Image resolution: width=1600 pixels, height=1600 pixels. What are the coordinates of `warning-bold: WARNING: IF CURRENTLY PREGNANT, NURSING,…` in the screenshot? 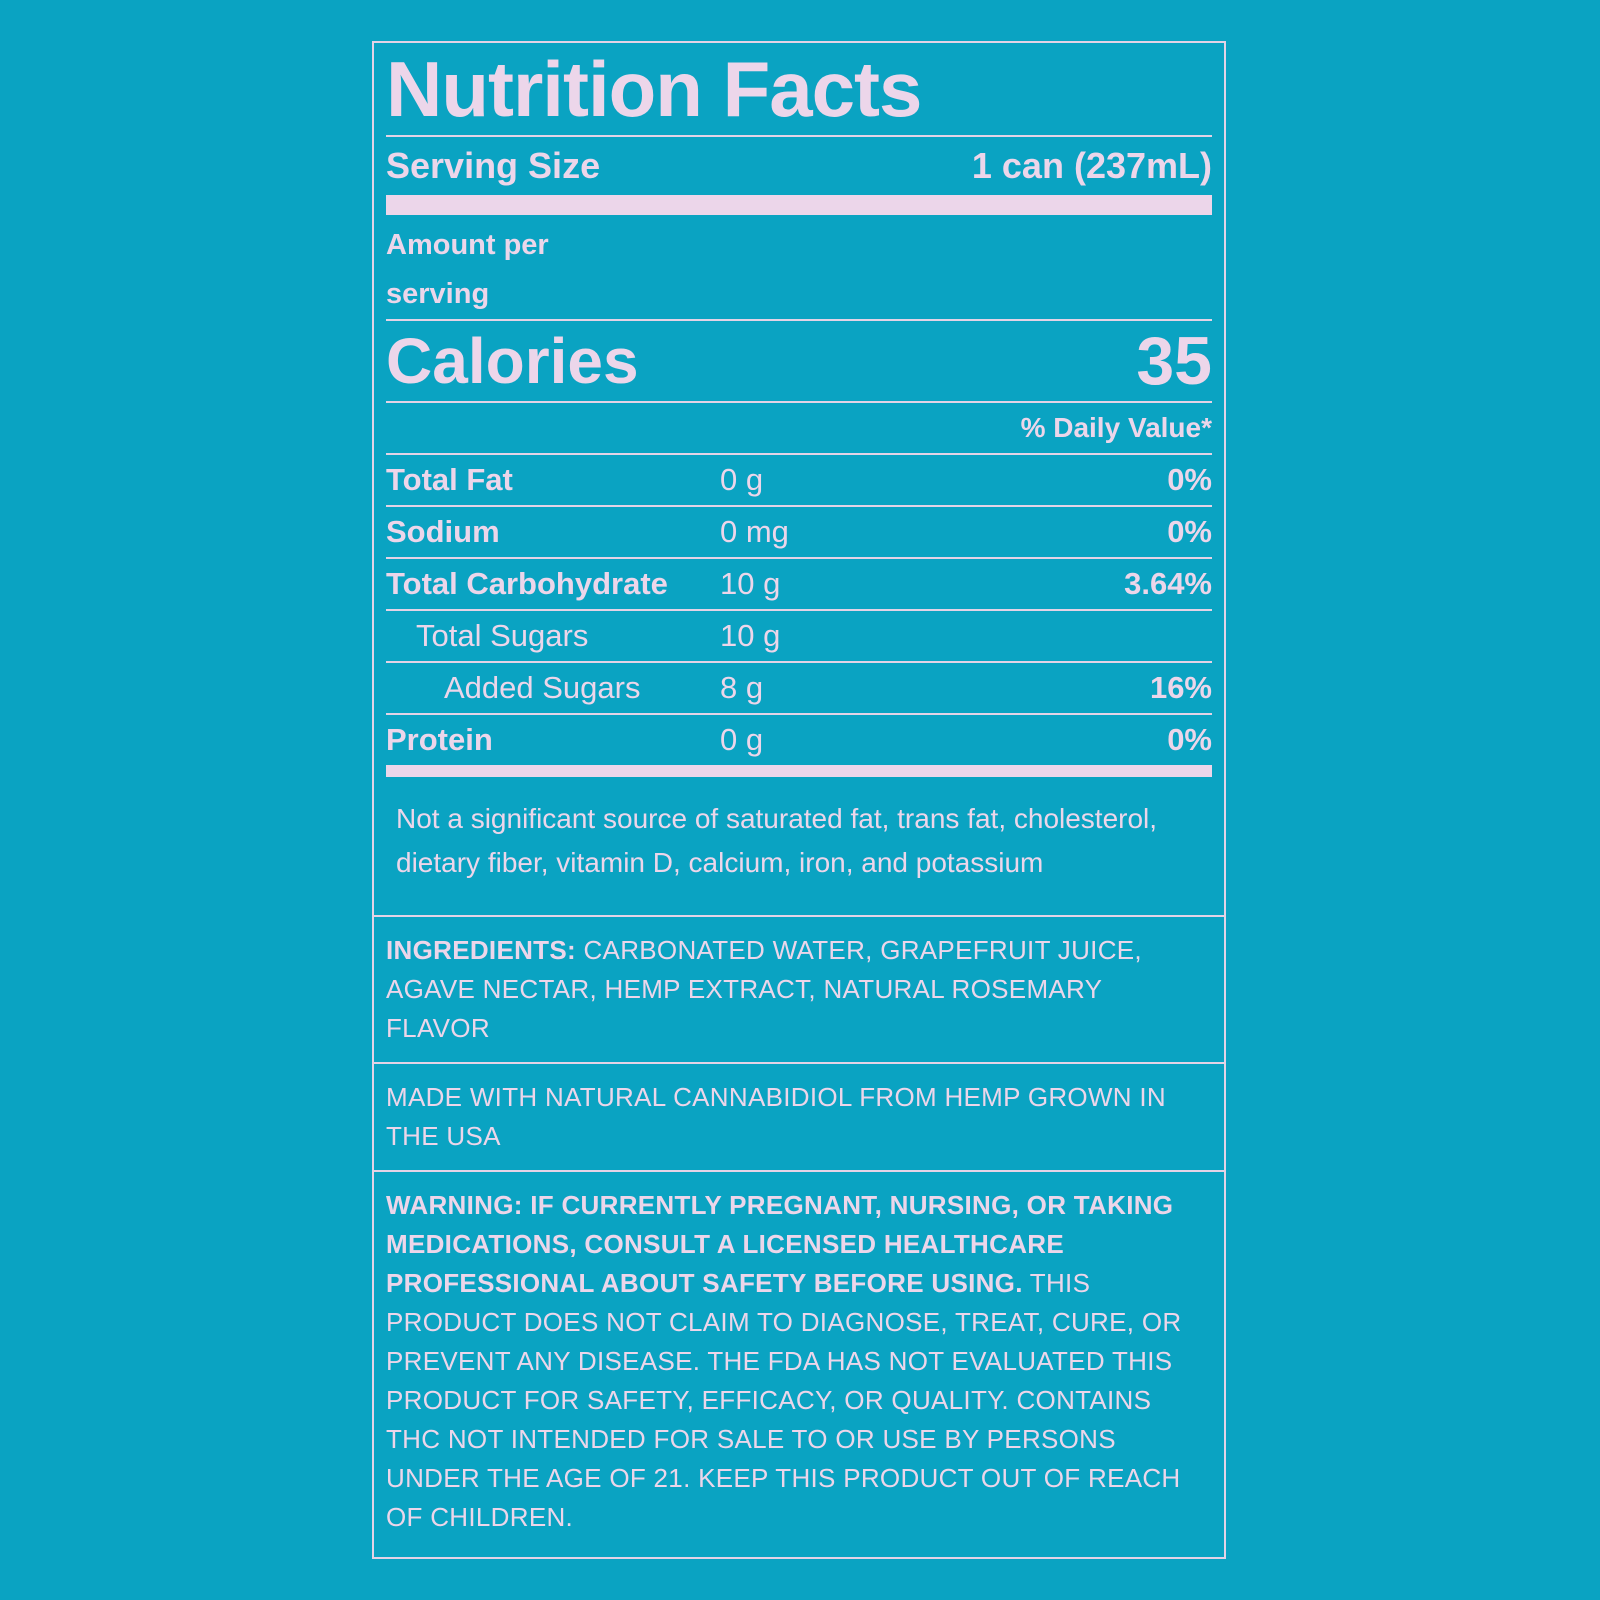 It's located at (780, 1244).